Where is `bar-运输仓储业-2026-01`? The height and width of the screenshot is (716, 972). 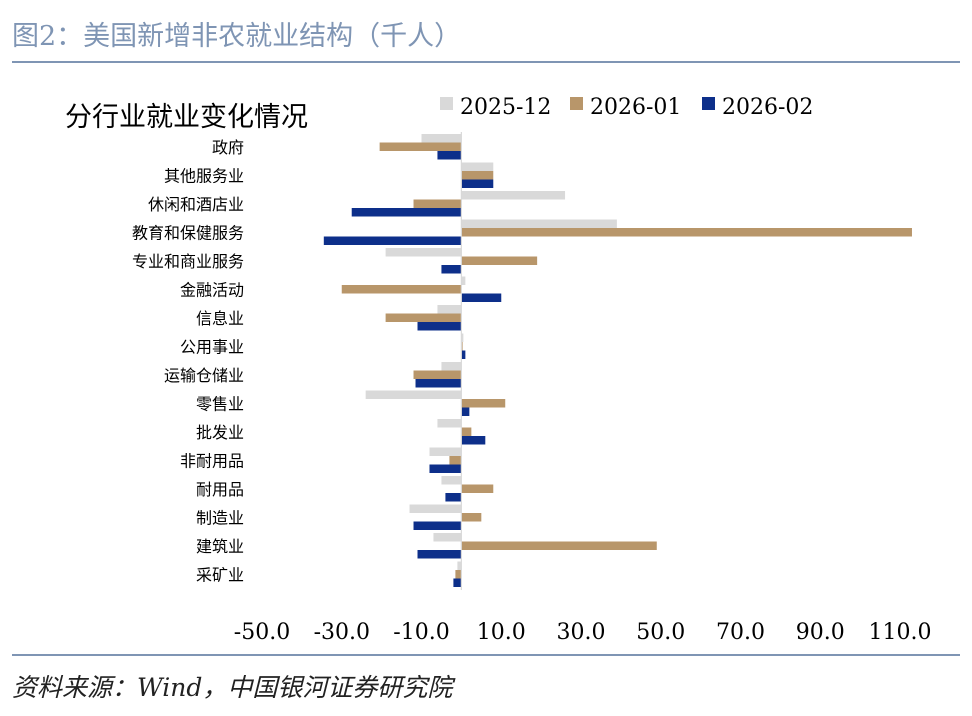 bar-运输仓储业-2026-01 is located at coordinates (437, 374).